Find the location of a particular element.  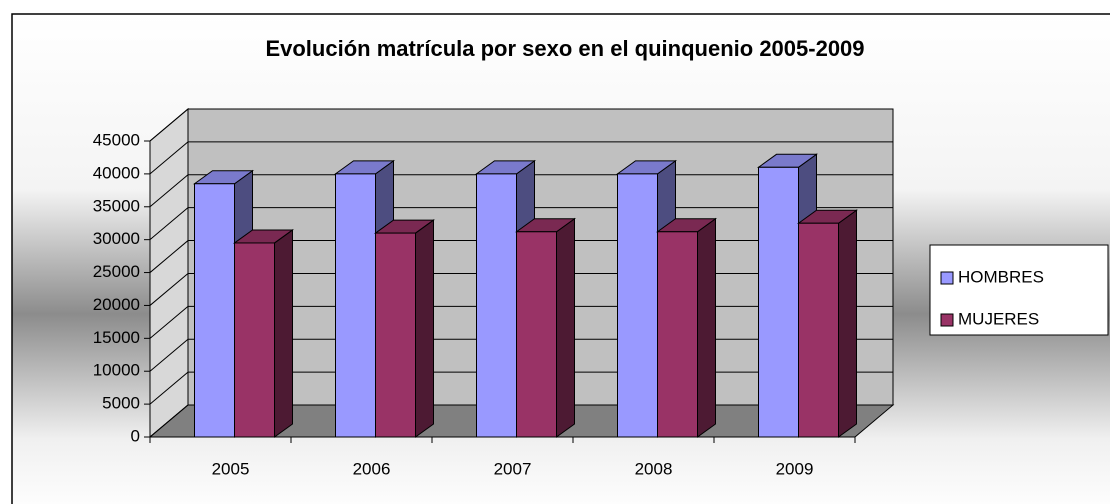

x-tick-label: 2007 is located at coordinates (513, 468).